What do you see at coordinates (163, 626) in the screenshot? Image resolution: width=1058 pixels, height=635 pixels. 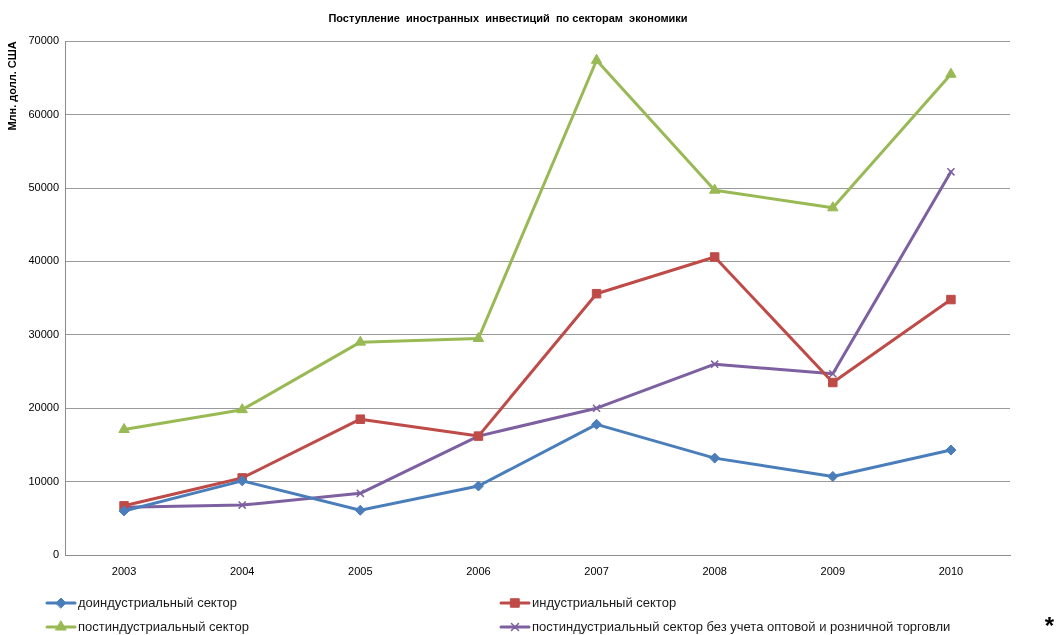 I see `legend-label: постиндустриальный сектор` at bounding box center [163, 626].